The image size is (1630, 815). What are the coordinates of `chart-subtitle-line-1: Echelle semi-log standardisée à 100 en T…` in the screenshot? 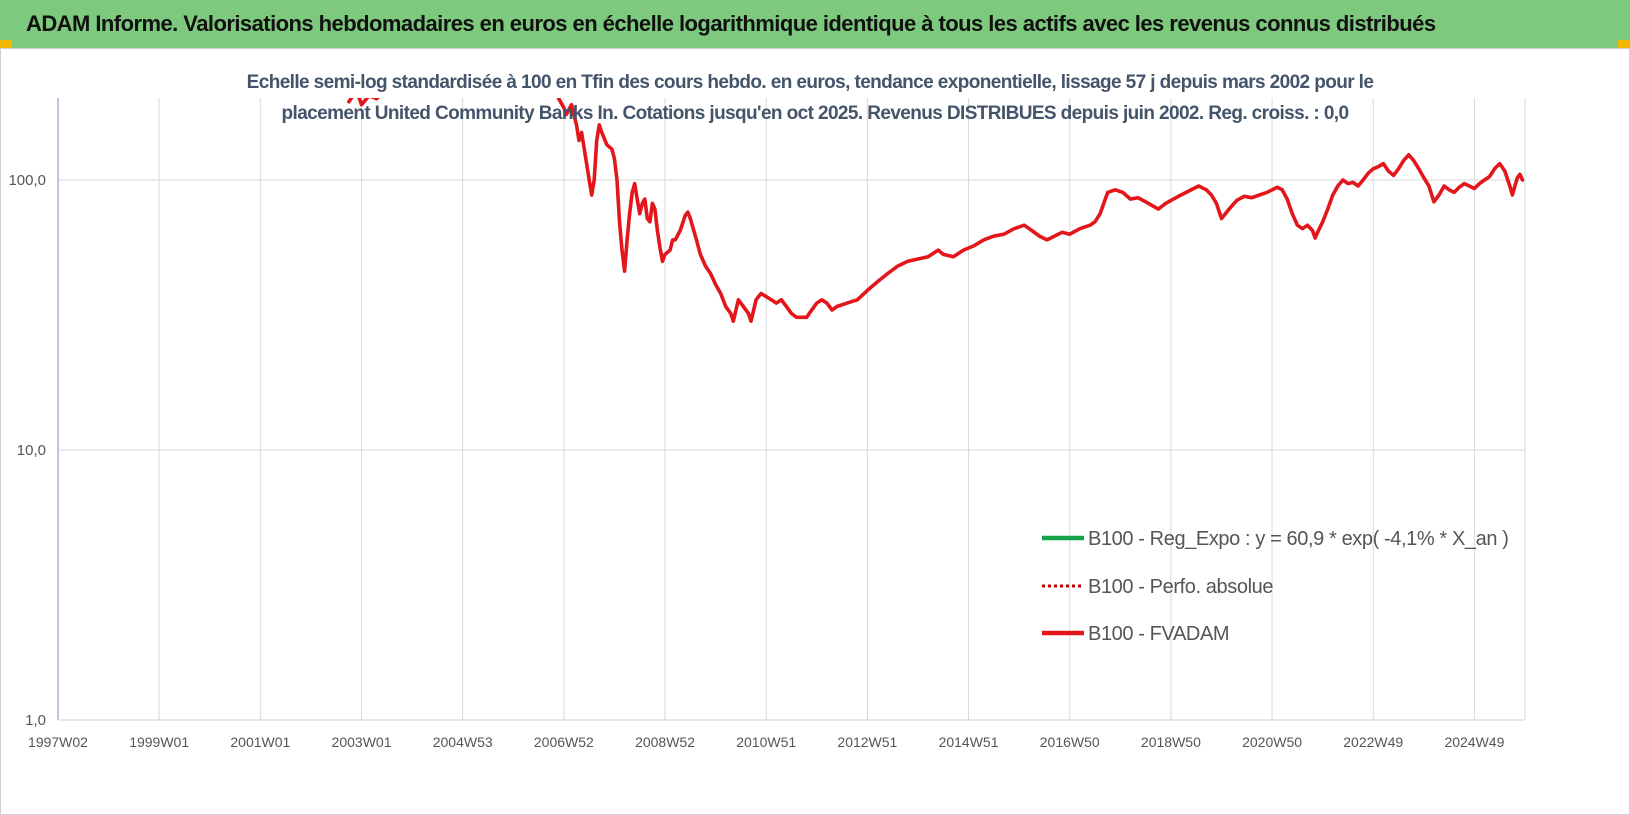 It's located at (810, 82).